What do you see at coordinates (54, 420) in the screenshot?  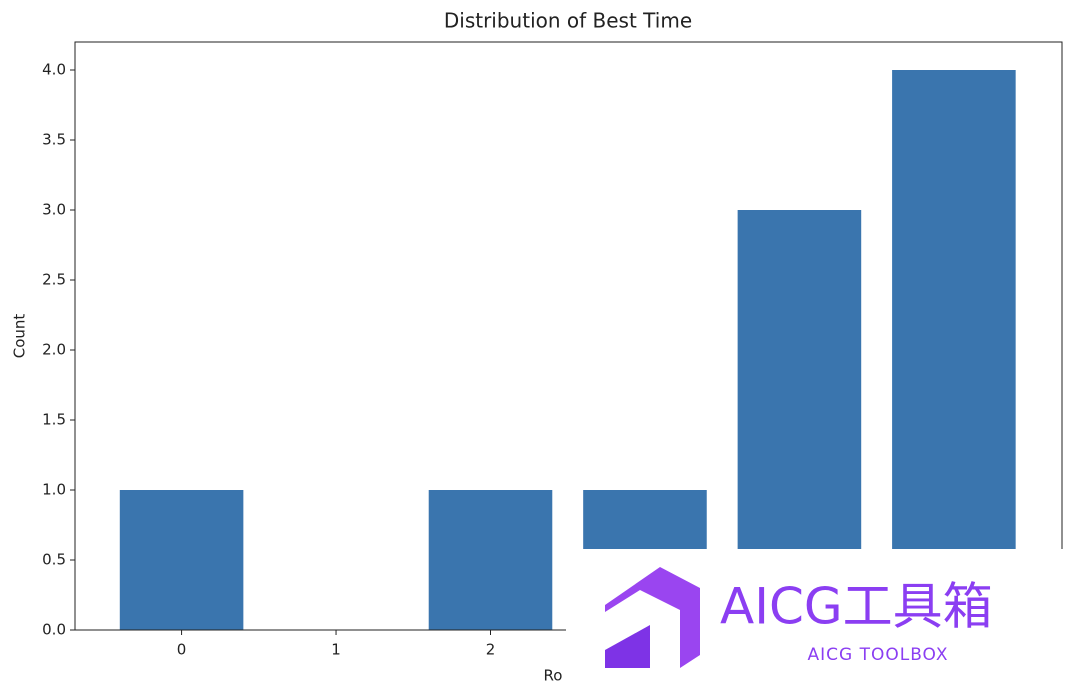 I see `y-tick-label: 1.5` at bounding box center [54, 420].